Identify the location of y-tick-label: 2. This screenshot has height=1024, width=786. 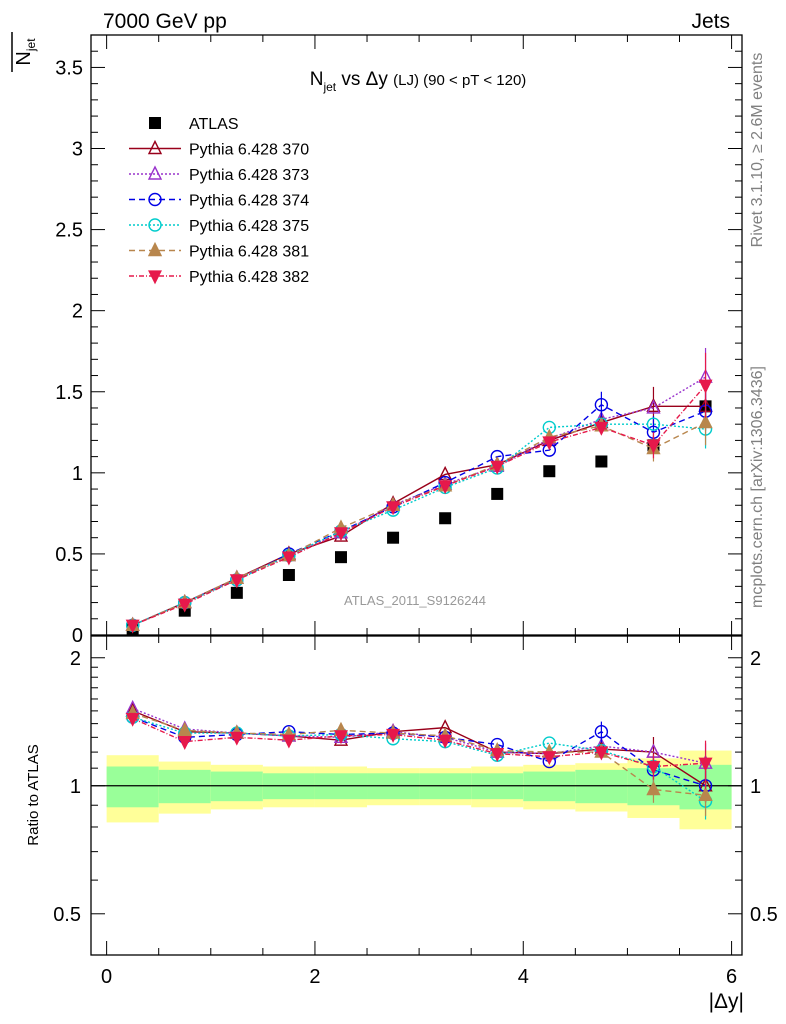
(77, 312).